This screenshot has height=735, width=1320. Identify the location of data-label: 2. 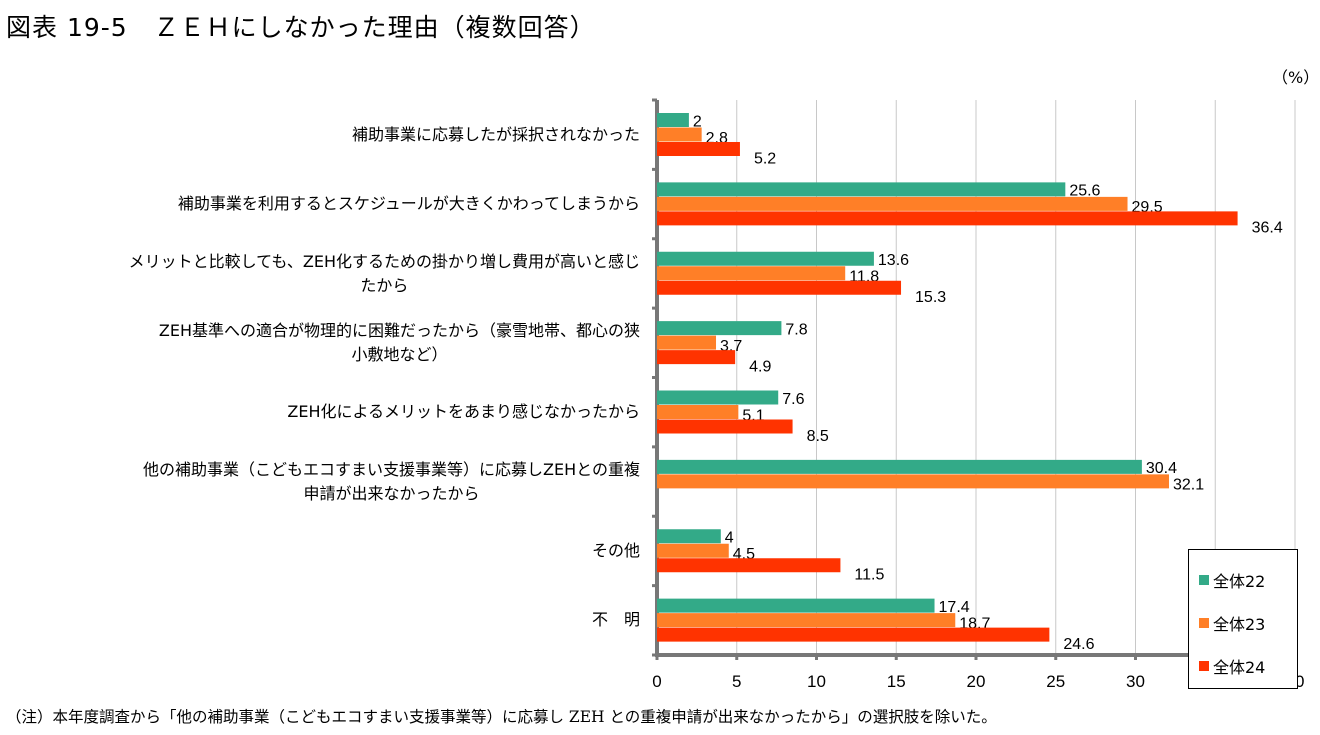
(697, 121).